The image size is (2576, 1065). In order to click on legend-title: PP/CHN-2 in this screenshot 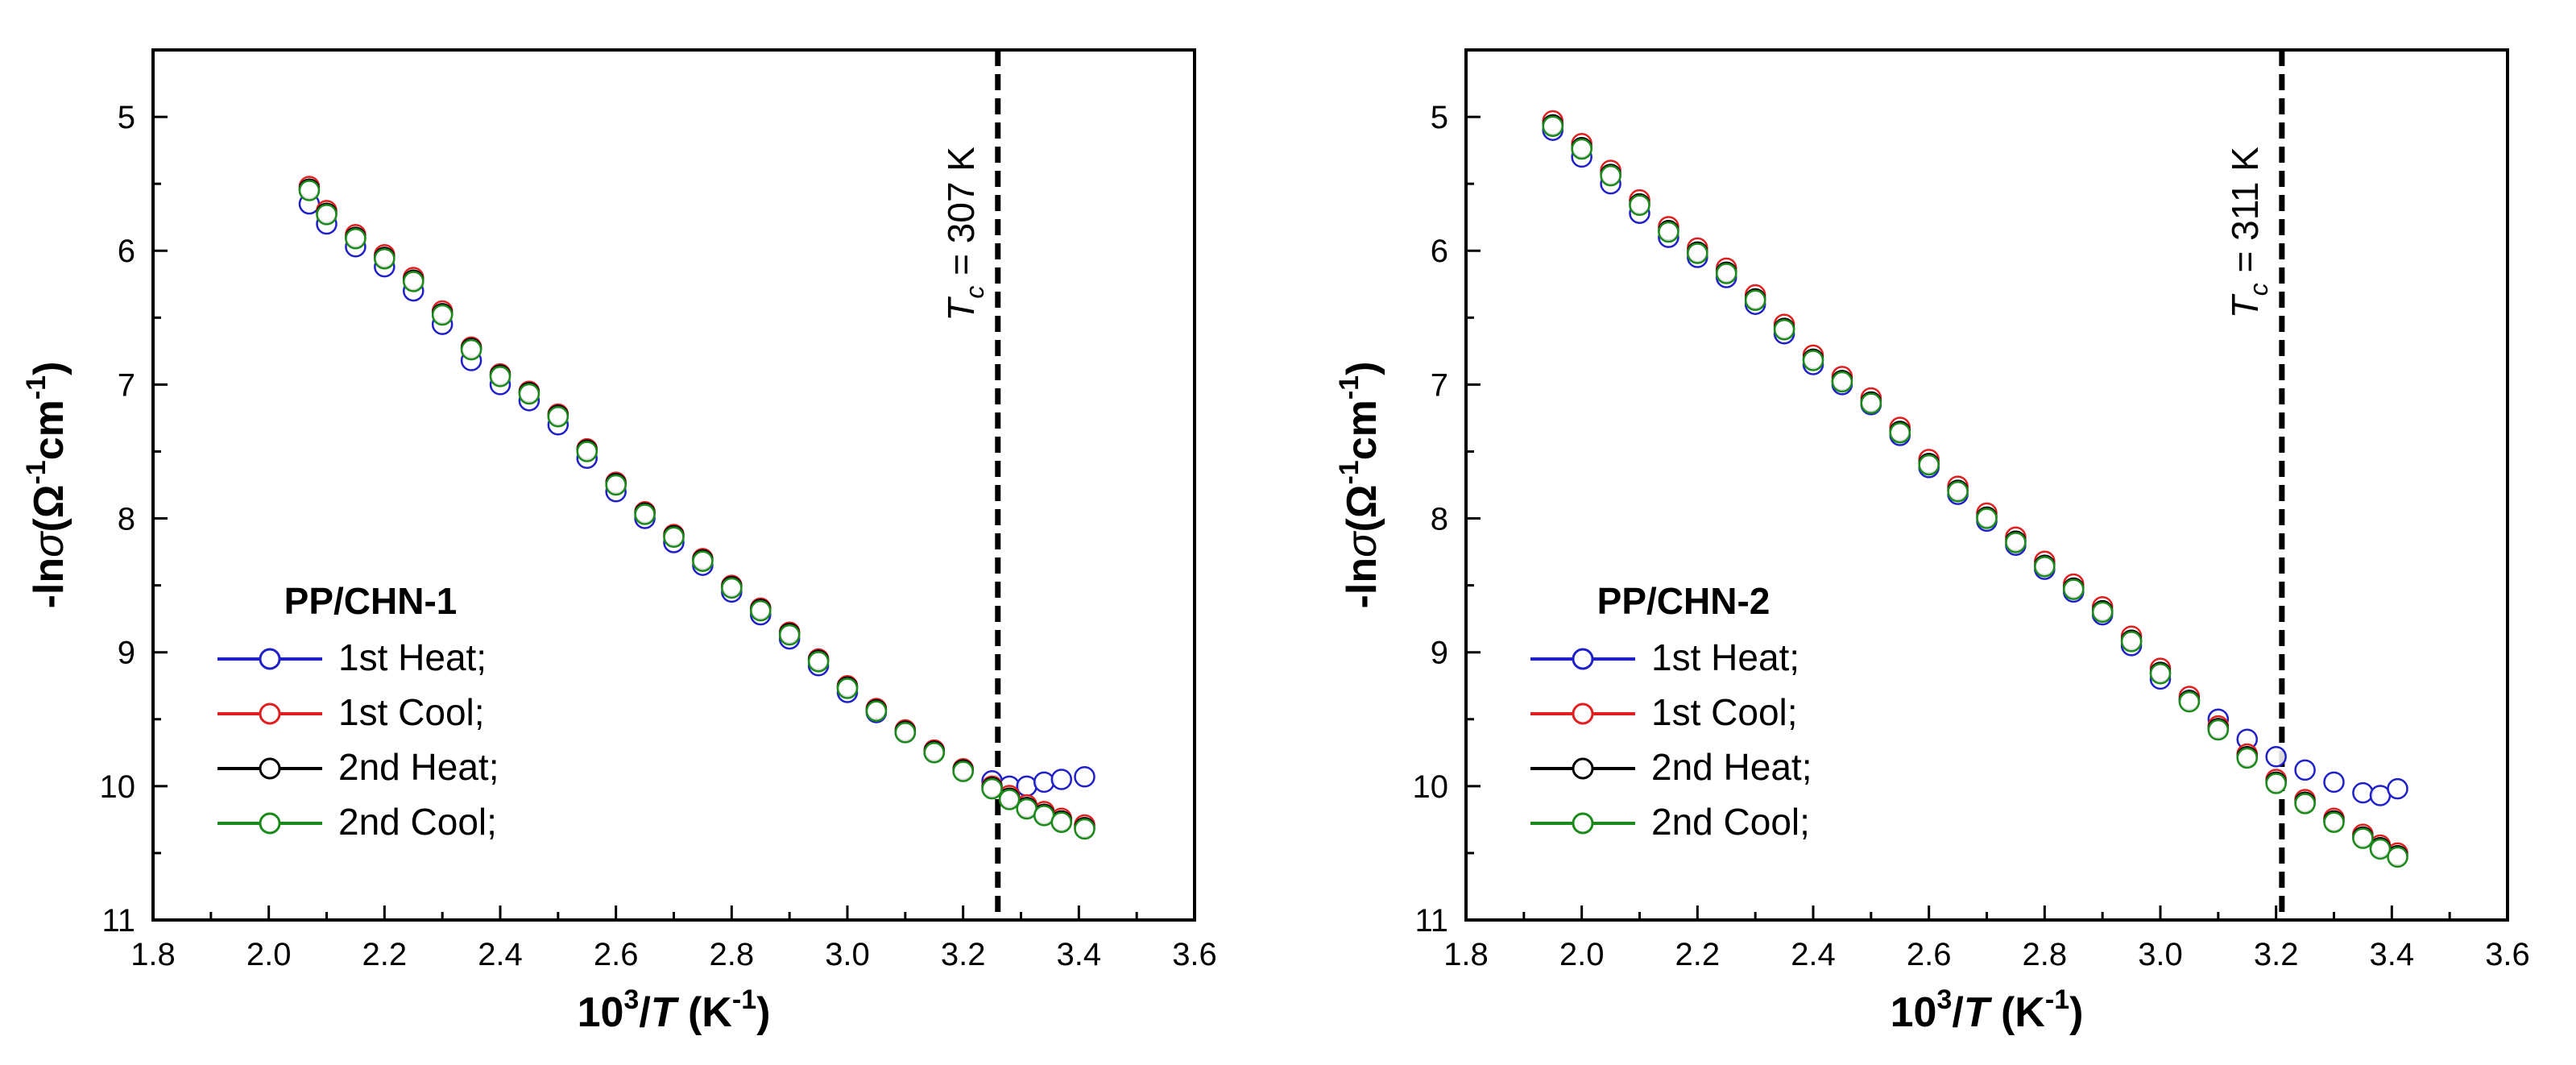, I will do `click(1683, 601)`.